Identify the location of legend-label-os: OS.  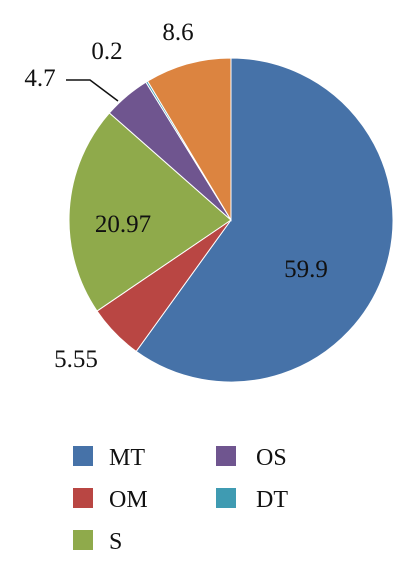
(271, 458).